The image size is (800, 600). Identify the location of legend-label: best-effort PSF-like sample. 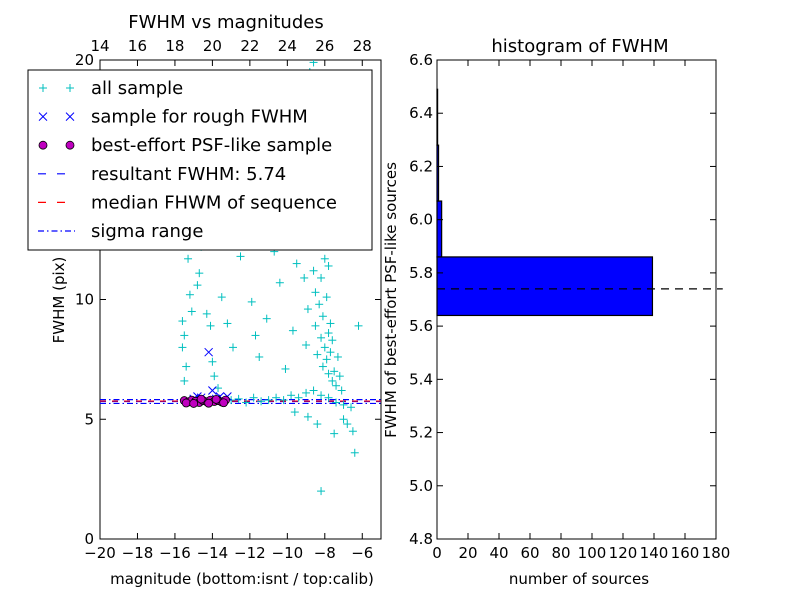
(211, 145).